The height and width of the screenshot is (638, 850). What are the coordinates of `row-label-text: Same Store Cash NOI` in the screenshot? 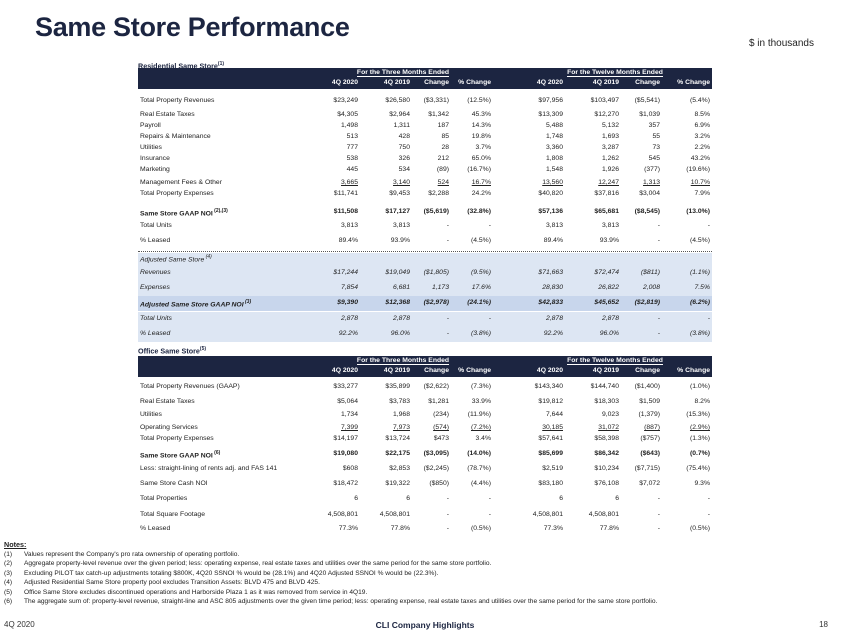 It's located at (174, 483).